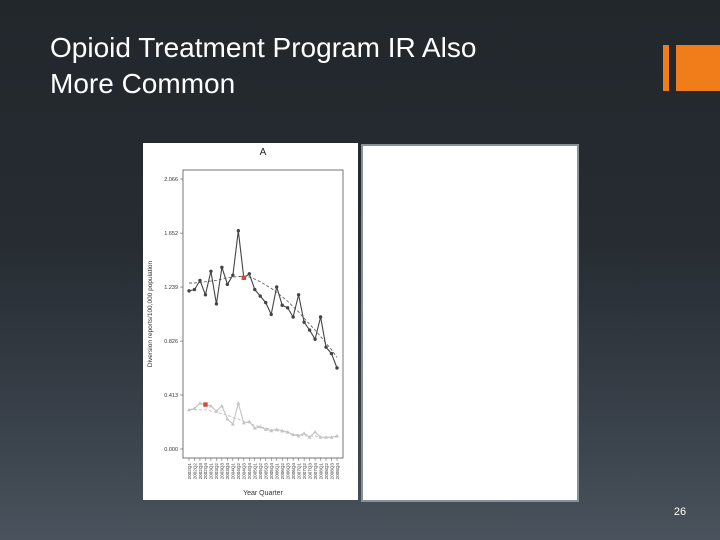 Image resolution: width=720 pixels, height=540 pixels. Describe the element at coordinates (171, 180) in the screenshot. I see `y-tick-label: 2.066` at that location.